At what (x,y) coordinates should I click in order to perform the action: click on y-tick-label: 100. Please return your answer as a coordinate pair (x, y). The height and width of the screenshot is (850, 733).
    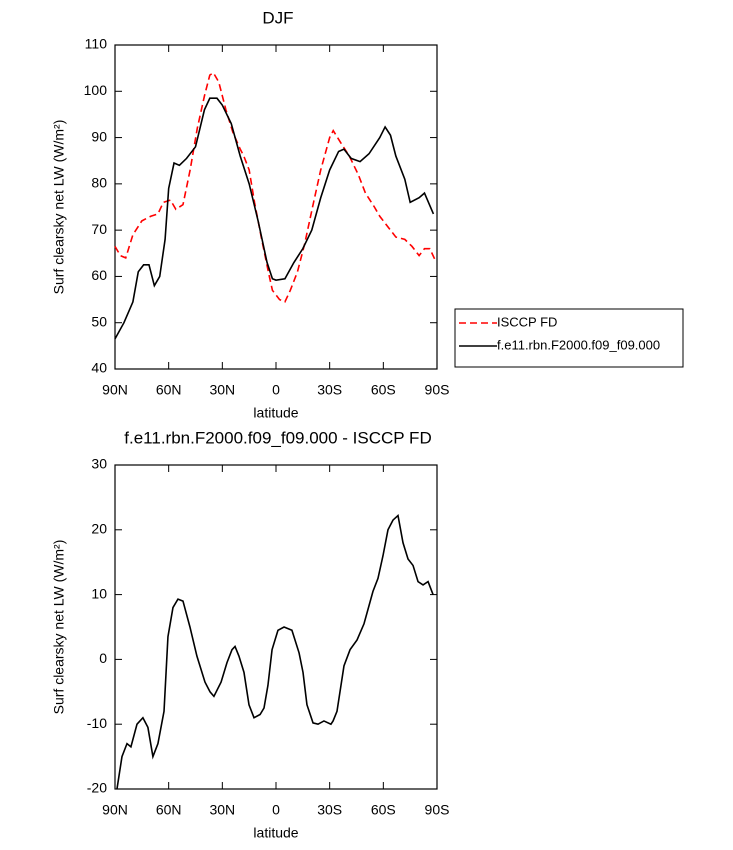
    Looking at the image, I should click on (96, 90).